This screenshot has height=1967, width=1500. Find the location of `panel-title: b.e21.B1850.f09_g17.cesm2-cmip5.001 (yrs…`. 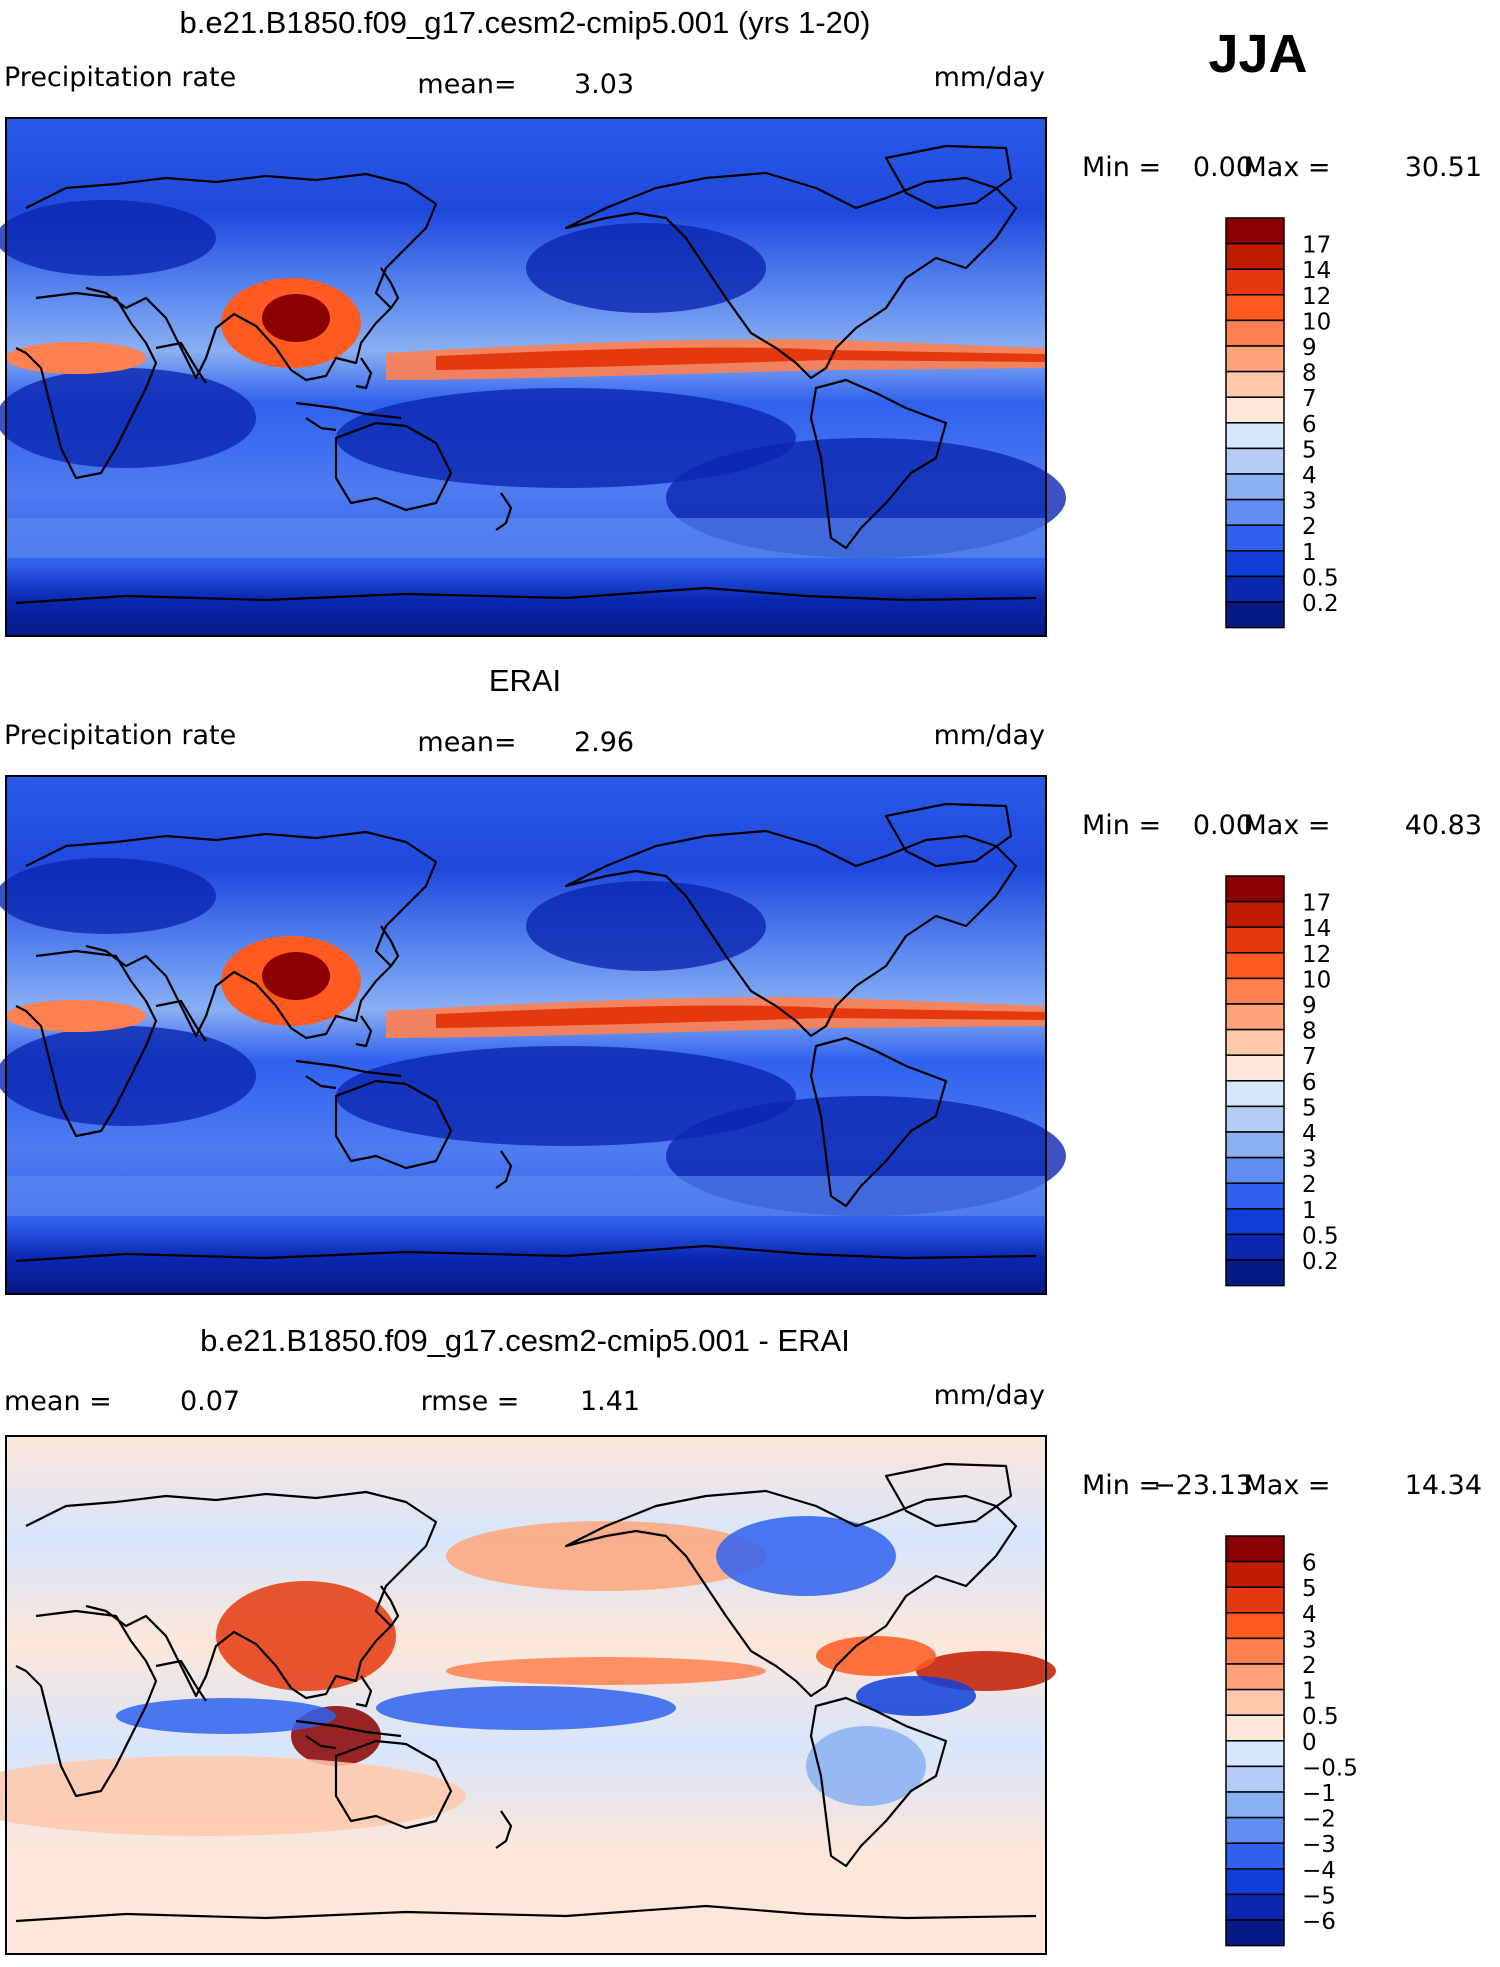

panel-title: b.e21.B1850.f09_g17.cesm2-cmip5.001 (yrs… is located at coordinates (524, 22).